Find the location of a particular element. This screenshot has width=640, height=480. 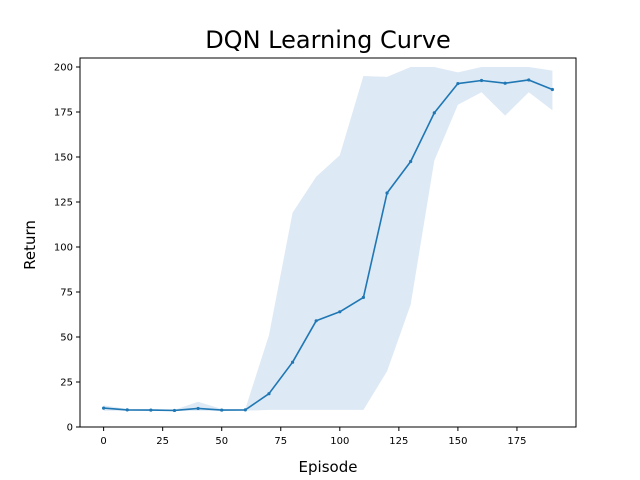

y-tick-label: 25 is located at coordinates (66, 383).